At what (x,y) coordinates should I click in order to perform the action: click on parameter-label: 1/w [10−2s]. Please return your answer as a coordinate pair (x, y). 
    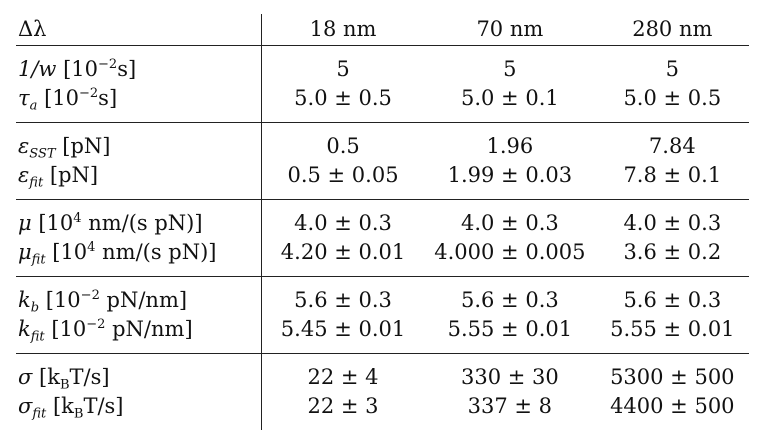
    Looking at the image, I should click on (138, 65).